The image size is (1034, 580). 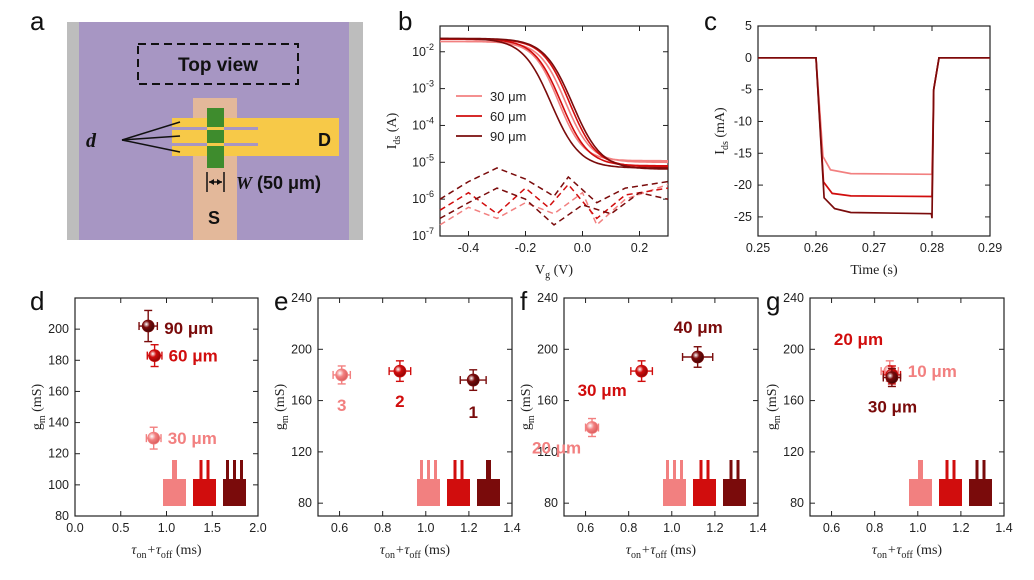 I want to click on panel-label-a: a, so click(x=37, y=21).